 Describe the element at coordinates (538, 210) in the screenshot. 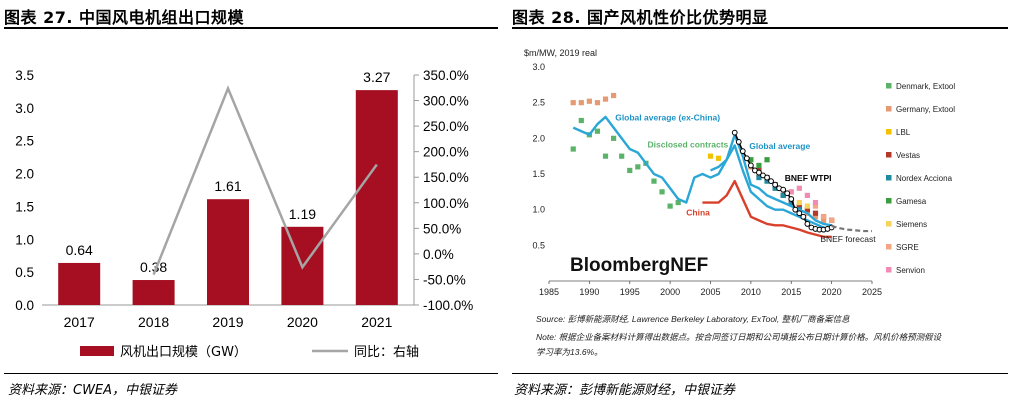

I see `y-tick: 1.0` at that location.